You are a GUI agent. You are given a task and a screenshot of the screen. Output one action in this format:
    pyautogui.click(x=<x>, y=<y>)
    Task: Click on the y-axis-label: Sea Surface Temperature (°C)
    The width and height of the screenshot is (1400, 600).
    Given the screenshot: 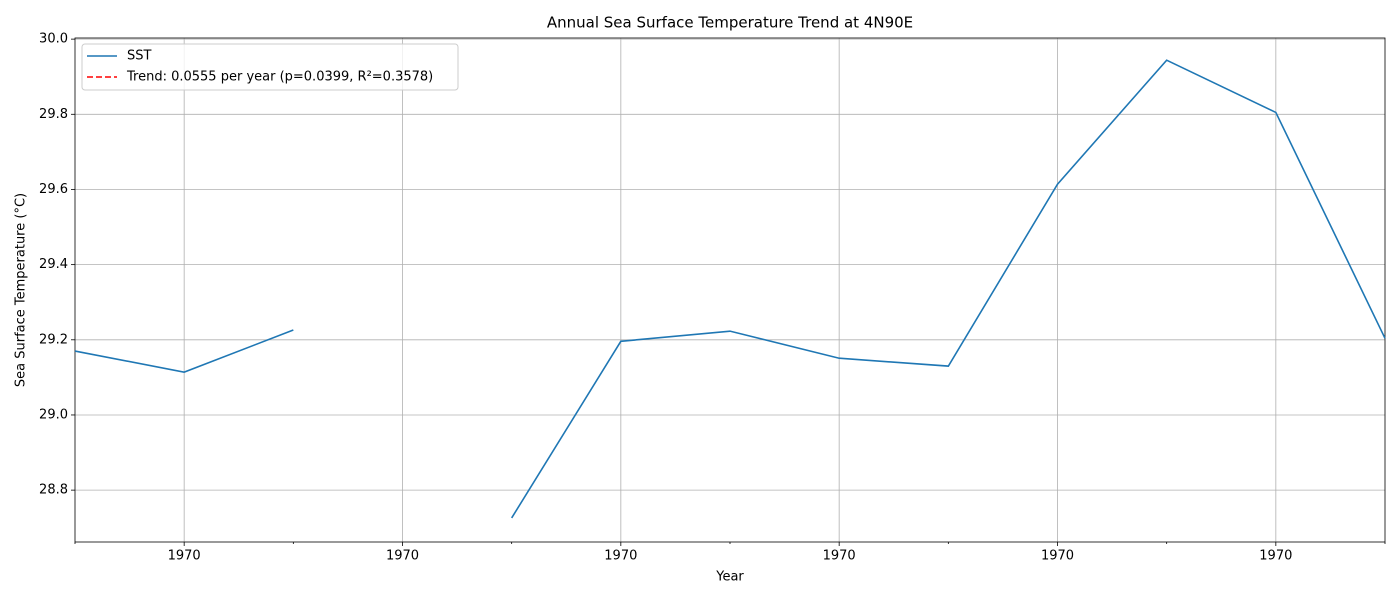 What is the action you would take?
    pyautogui.click(x=21, y=290)
    